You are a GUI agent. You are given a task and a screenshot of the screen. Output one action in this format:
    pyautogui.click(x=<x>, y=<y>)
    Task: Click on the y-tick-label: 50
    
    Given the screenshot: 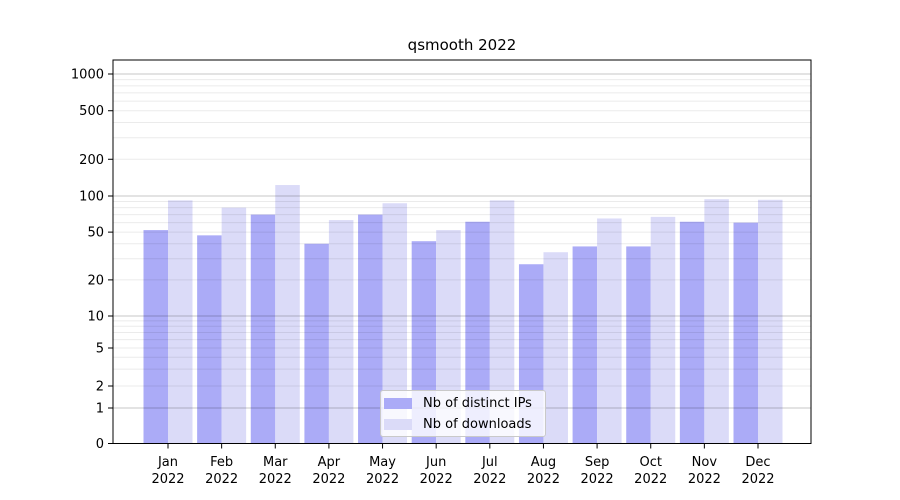 What is the action you would take?
    pyautogui.click(x=95, y=233)
    